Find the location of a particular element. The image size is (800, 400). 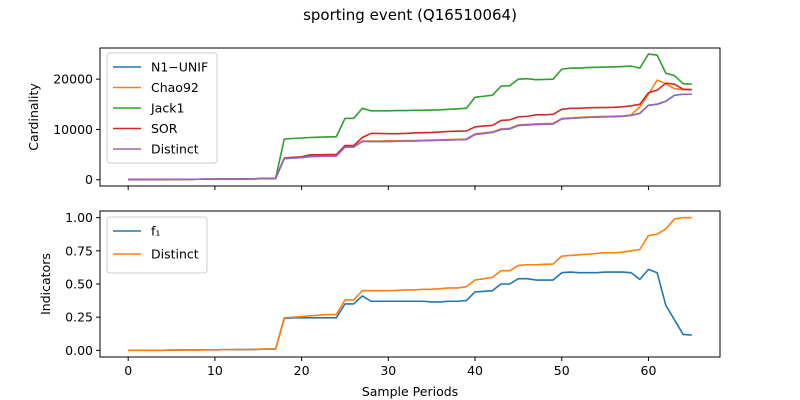

y-tick-label: 0.50 is located at coordinates (79, 284).